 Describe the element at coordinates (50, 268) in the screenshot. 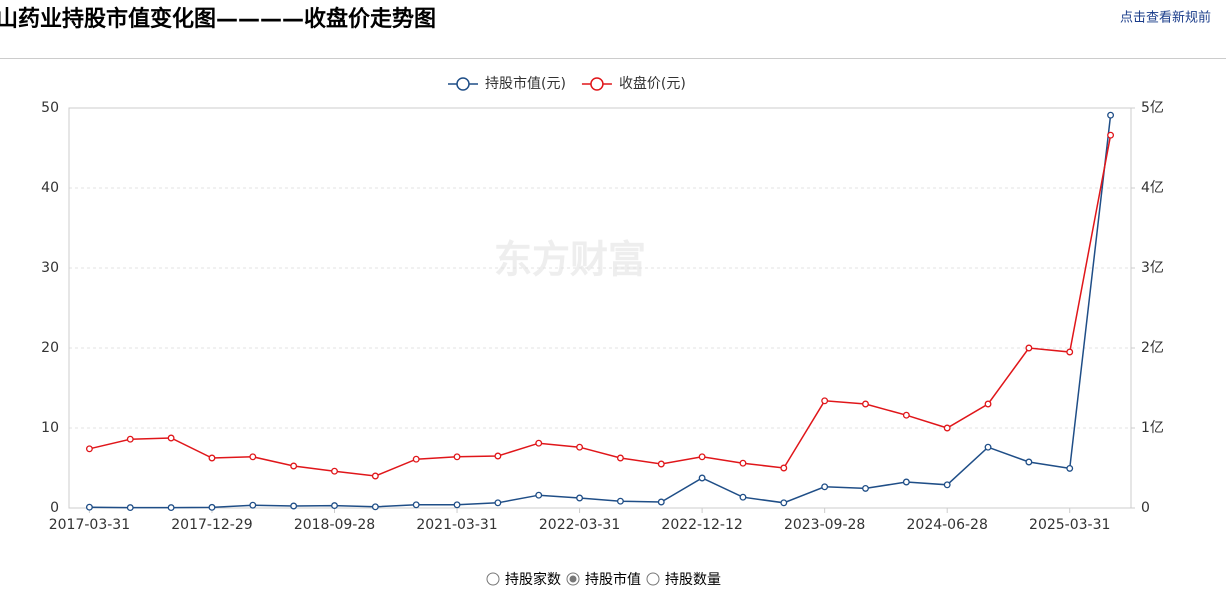

I see `y-tick-label: 30` at that location.